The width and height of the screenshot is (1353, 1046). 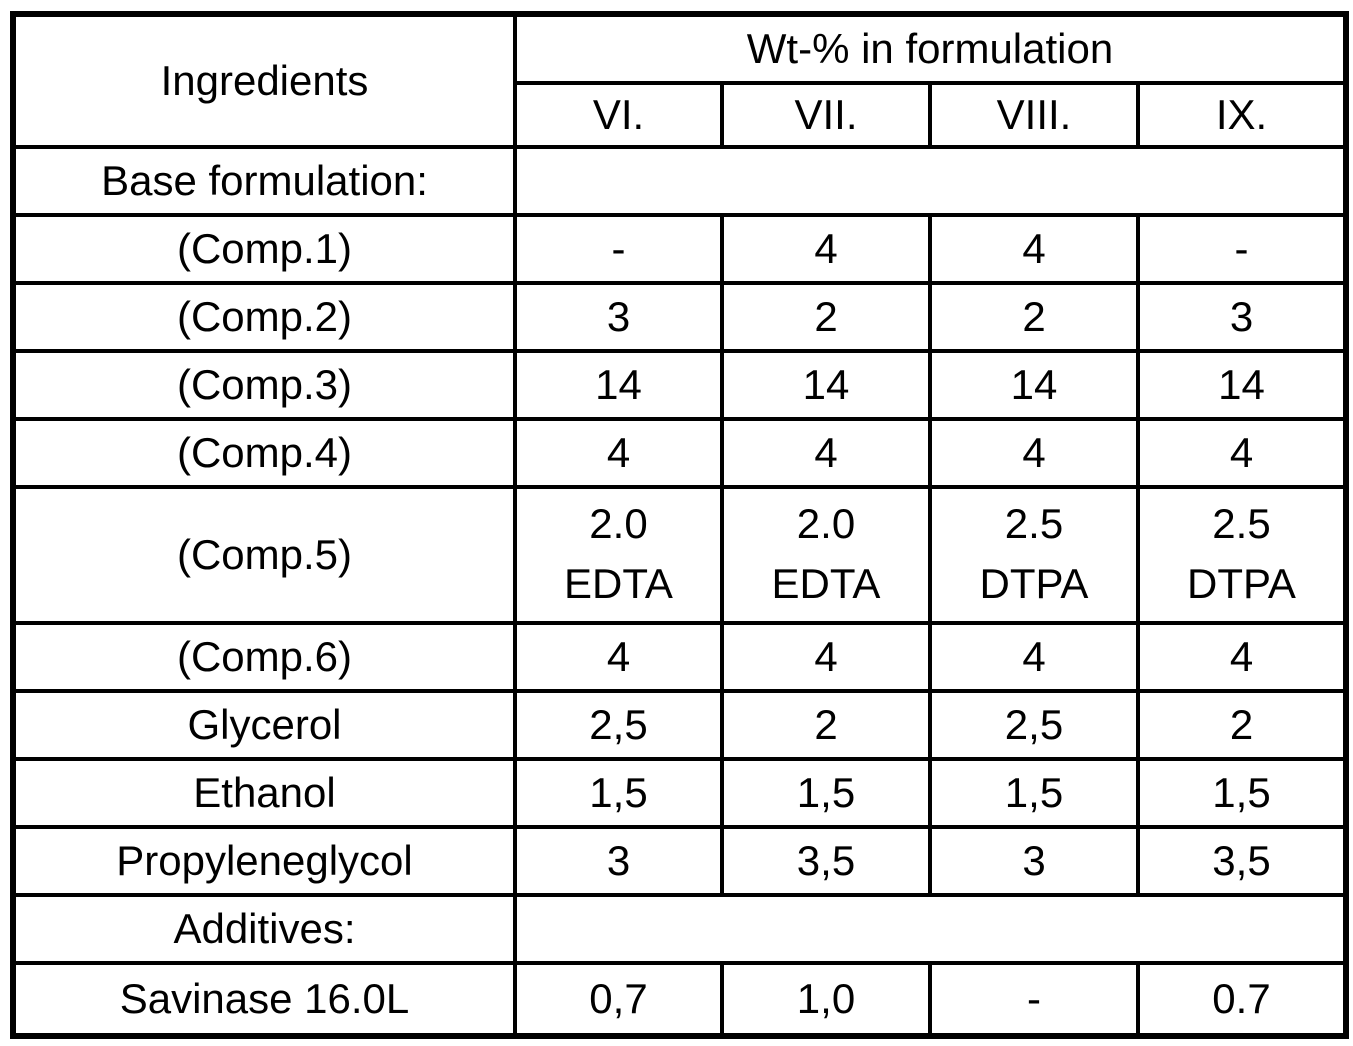 I want to click on table-row-comp6: (Comp.6) 4 4 4 4, so click(x=679, y=657).